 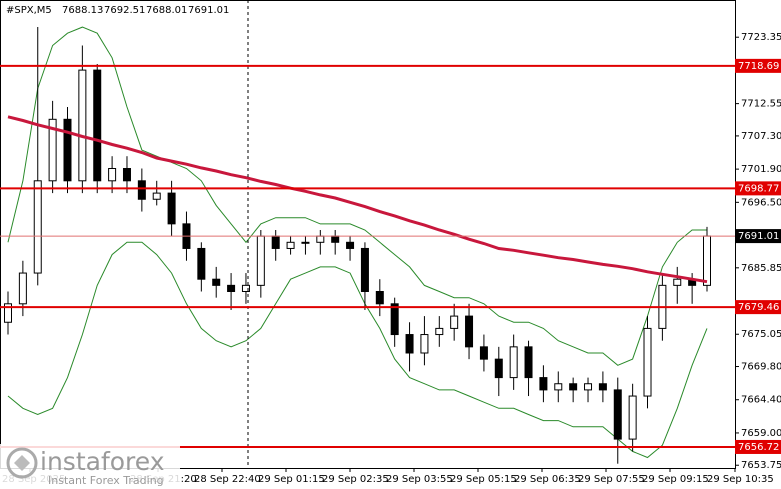 I want to click on level-label: 7656.72, so click(x=758, y=447).